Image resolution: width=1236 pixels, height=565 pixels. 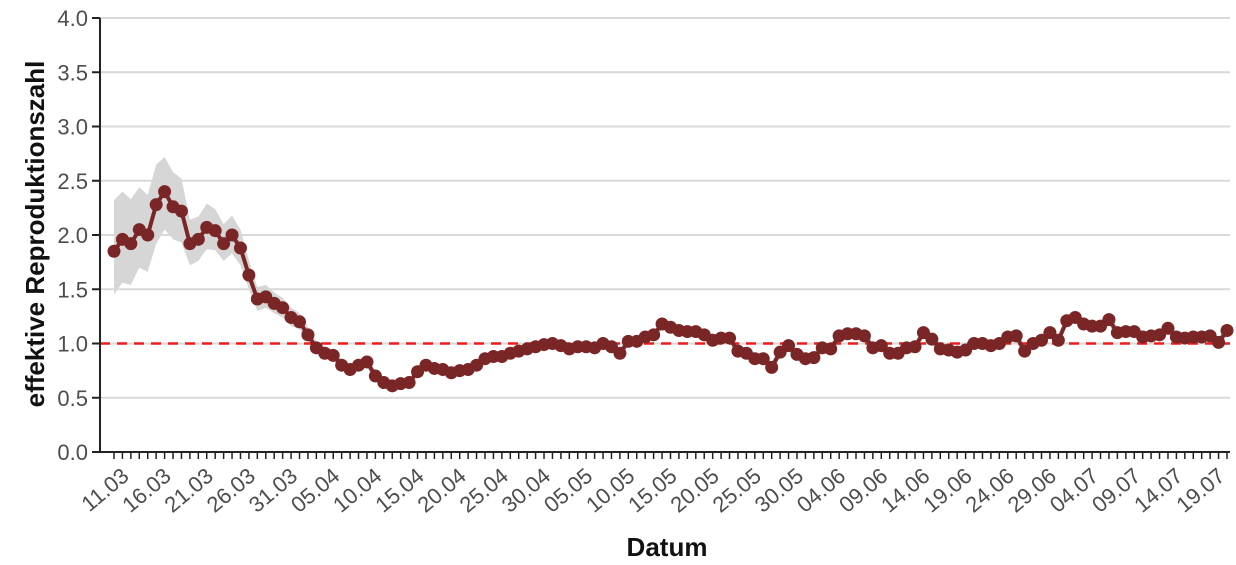 I want to click on x-tick-label-9: 25.04, so click(x=484, y=490).